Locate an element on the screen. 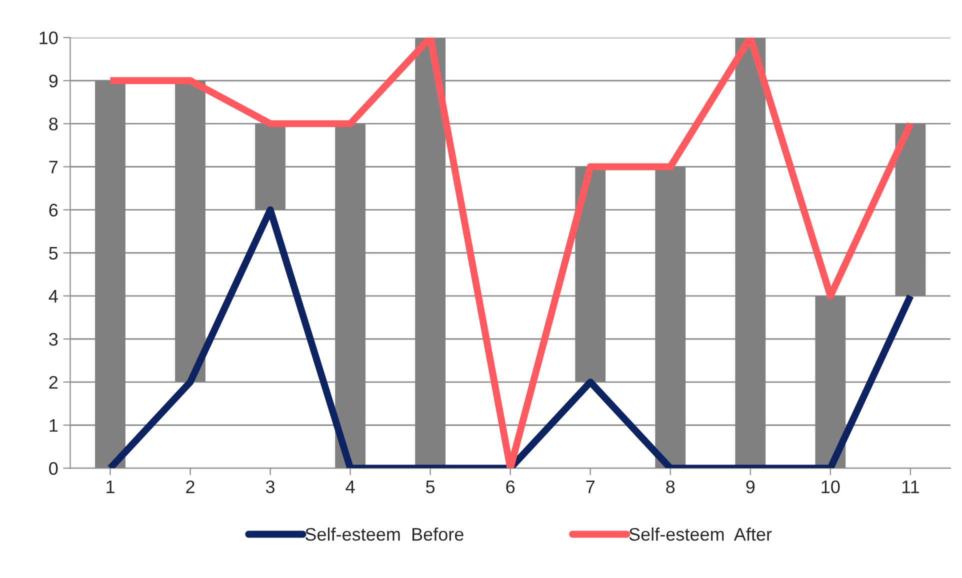 The width and height of the screenshot is (962, 578). x-tick-label: 4 is located at coordinates (350, 487).